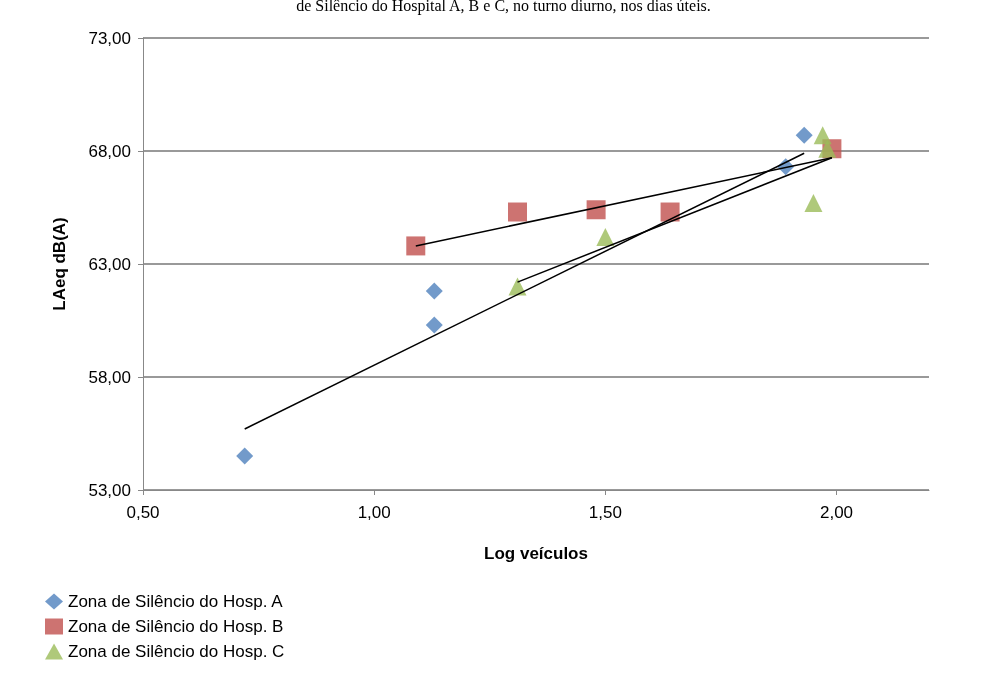  Describe the element at coordinates (109, 264) in the screenshot. I see `y-tick-label: 63,00` at that location.